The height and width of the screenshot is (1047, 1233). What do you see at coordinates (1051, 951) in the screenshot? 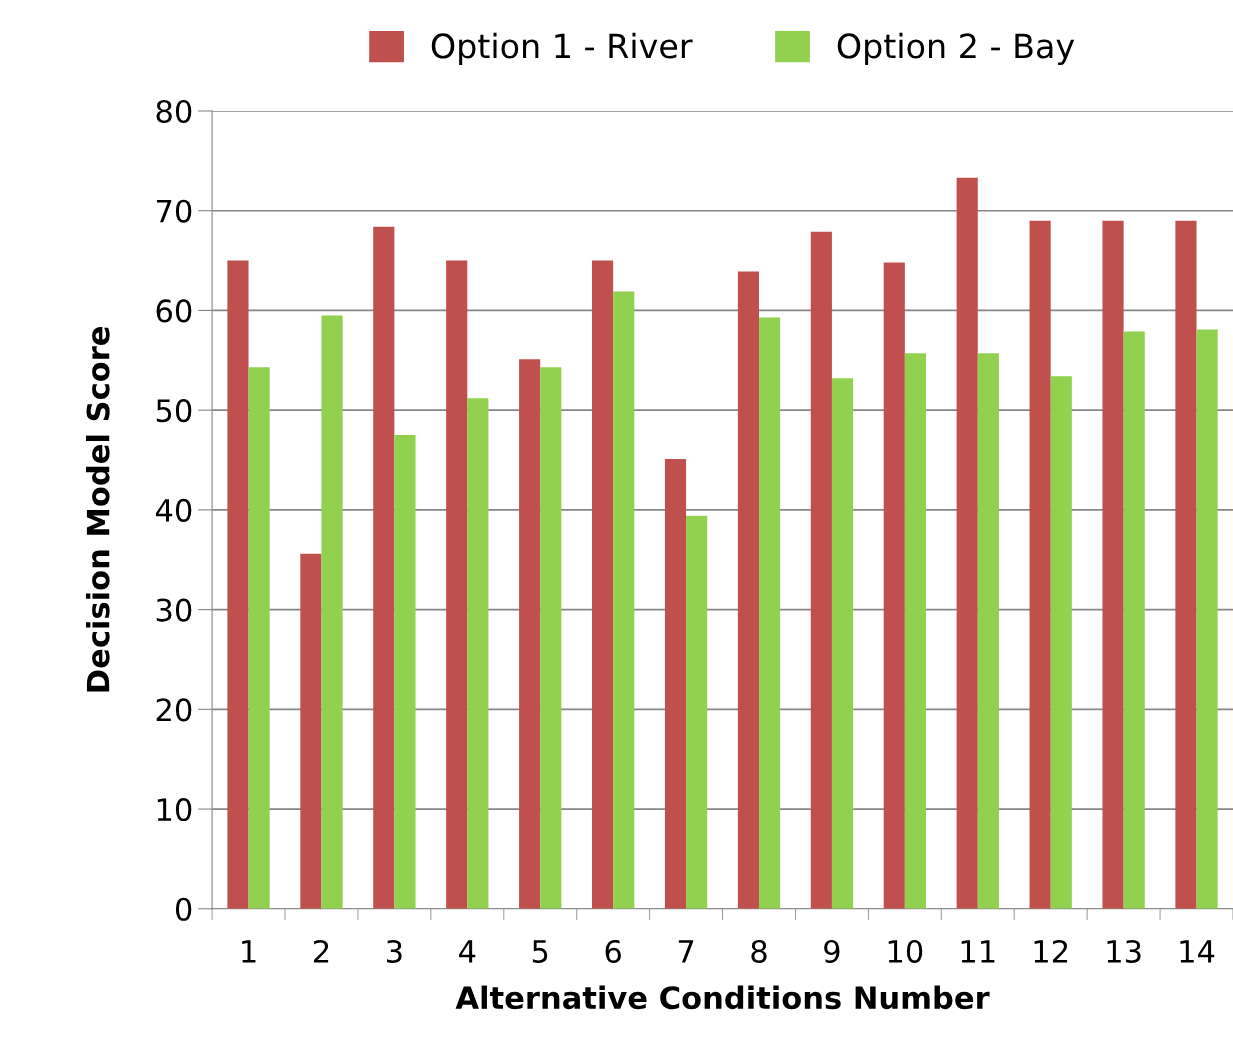
I see `x-tick-label: 12` at bounding box center [1051, 951].